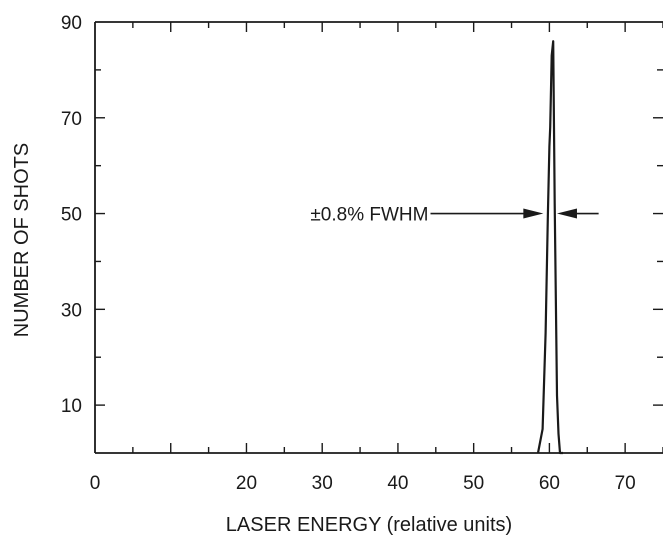 This screenshot has height=539, width=663. What do you see at coordinates (549, 247) in the screenshot?
I see `energy-distribution-line` at bounding box center [549, 247].